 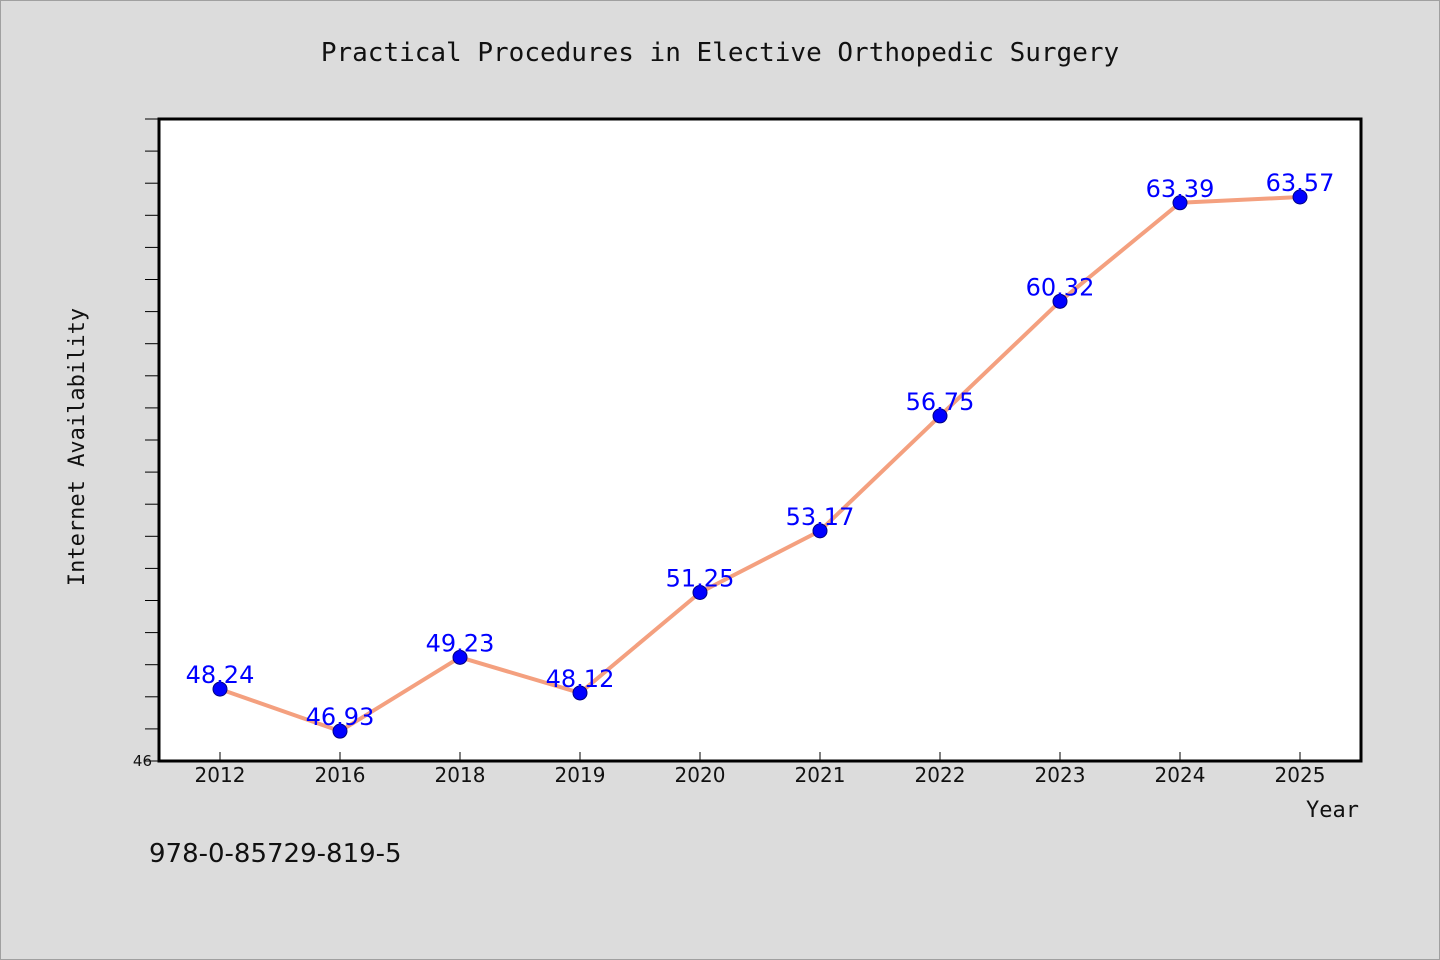 What do you see at coordinates (580, 679) in the screenshot?
I see `data-label: 48.12` at bounding box center [580, 679].